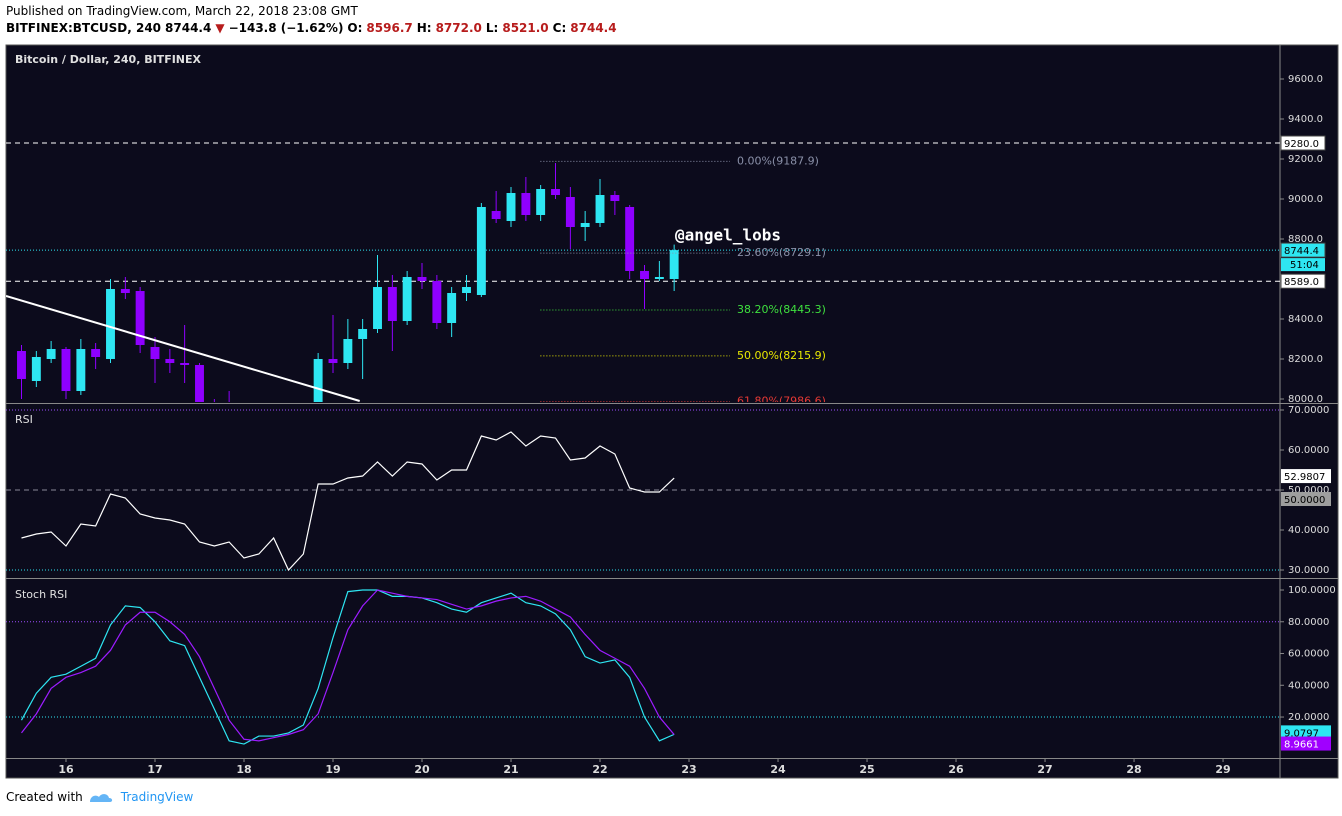 This screenshot has width=1342, height=816. Describe the element at coordinates (778, 160) in the screenshot. I see `fib-label: 0.00%(9187.9)` at that location.